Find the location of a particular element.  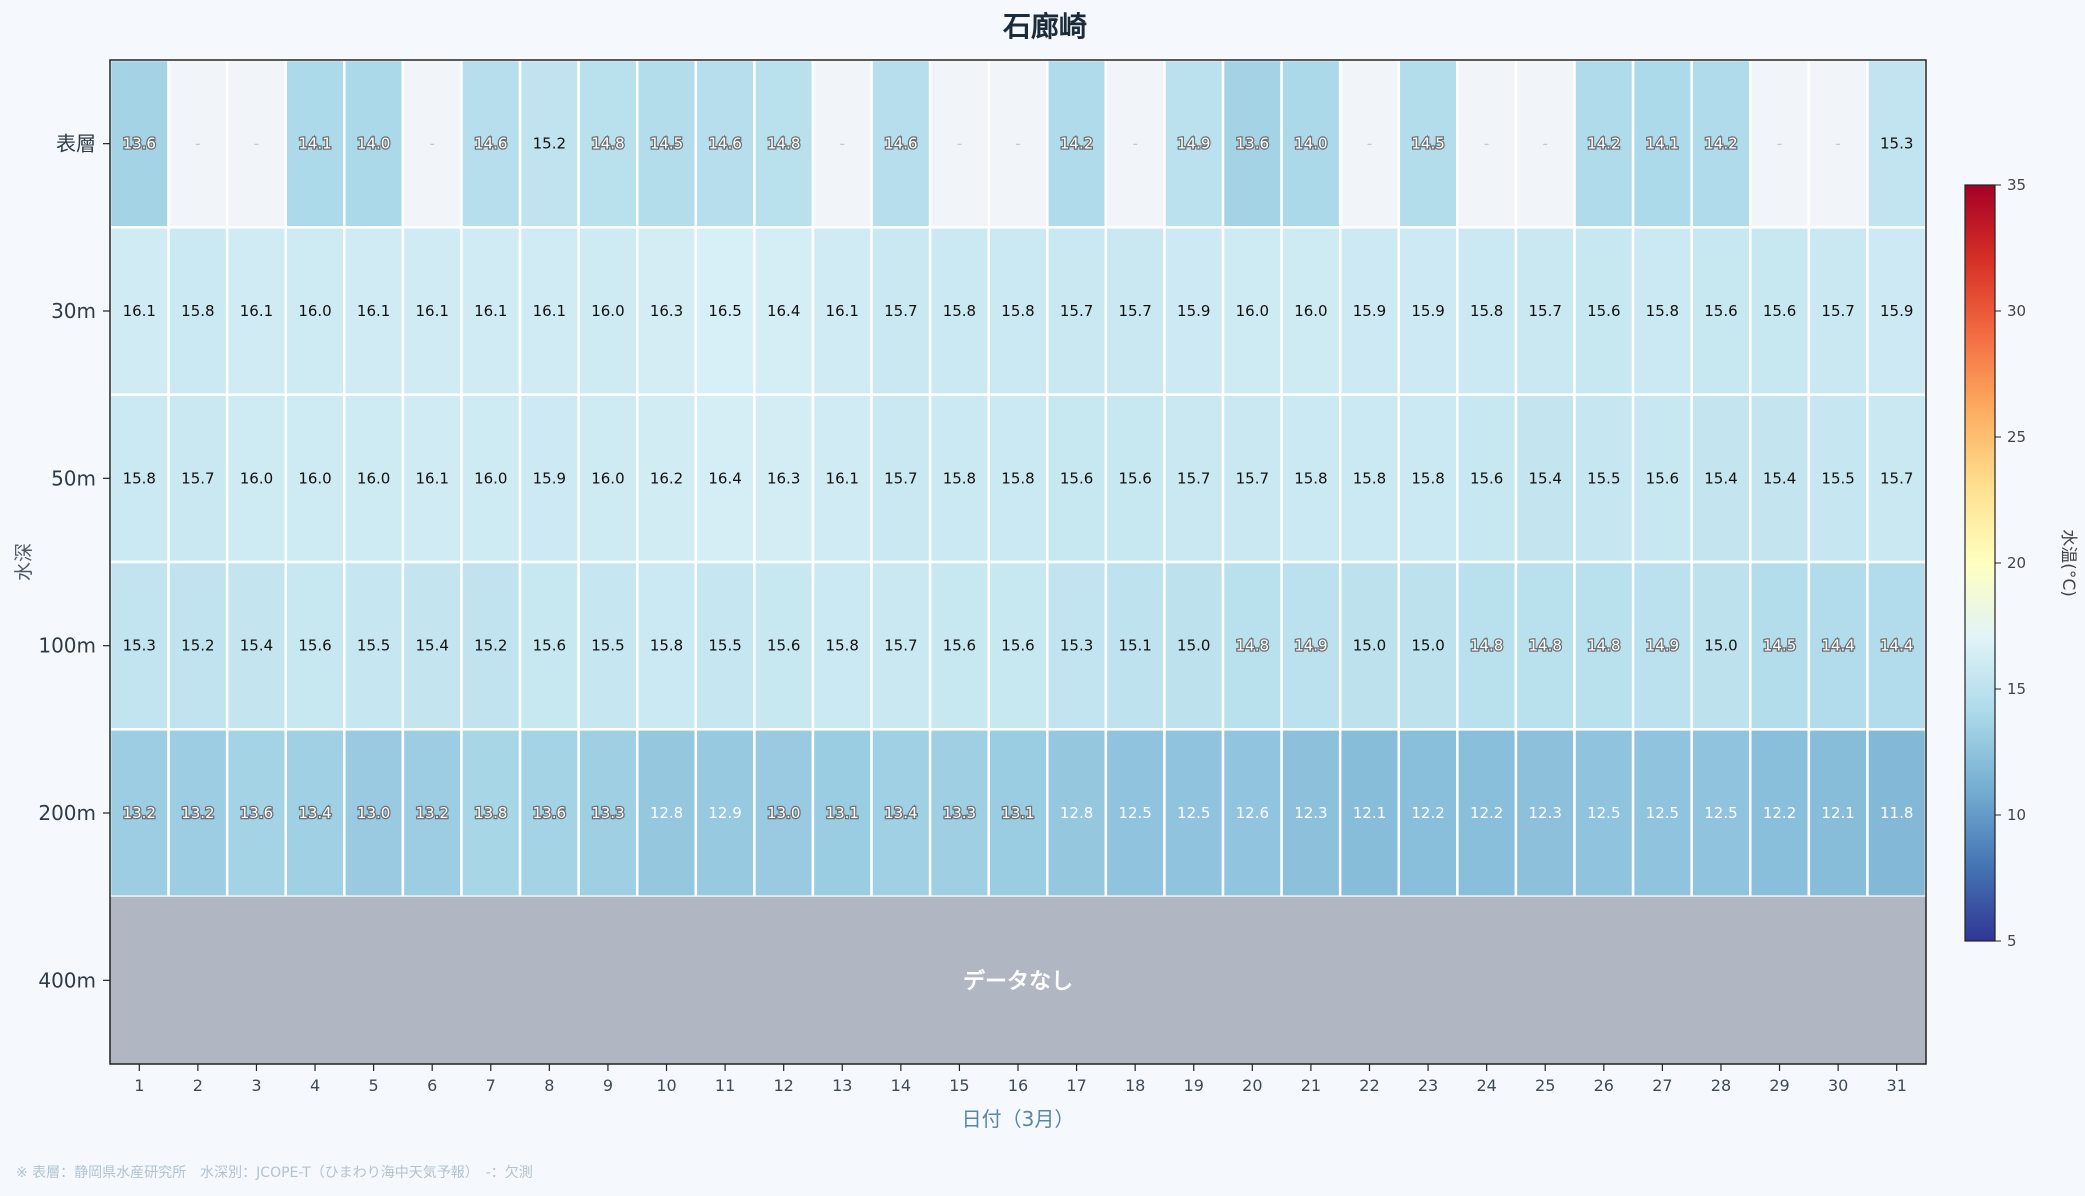

cell-value-label: 12.6 is located at coordinates (1252, 813).